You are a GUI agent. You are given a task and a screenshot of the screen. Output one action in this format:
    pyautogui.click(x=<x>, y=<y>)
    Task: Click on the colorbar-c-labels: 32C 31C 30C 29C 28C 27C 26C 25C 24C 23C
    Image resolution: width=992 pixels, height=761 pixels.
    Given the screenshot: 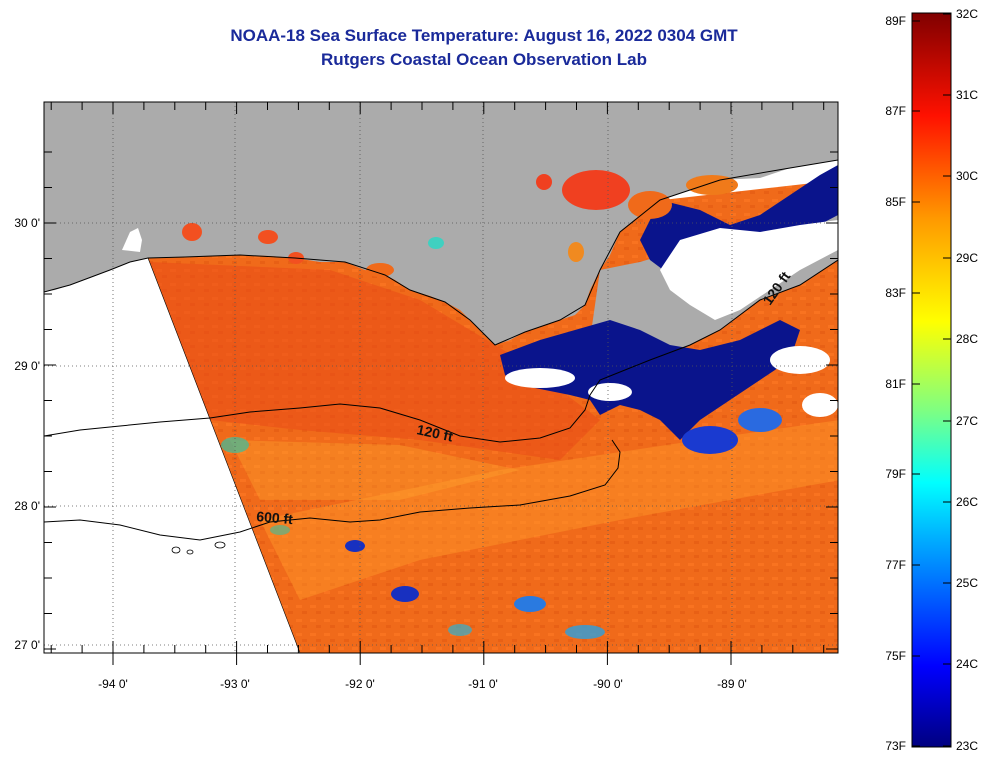 What is the action you would take?
    pyautogui.click(x=967, y=380)
    